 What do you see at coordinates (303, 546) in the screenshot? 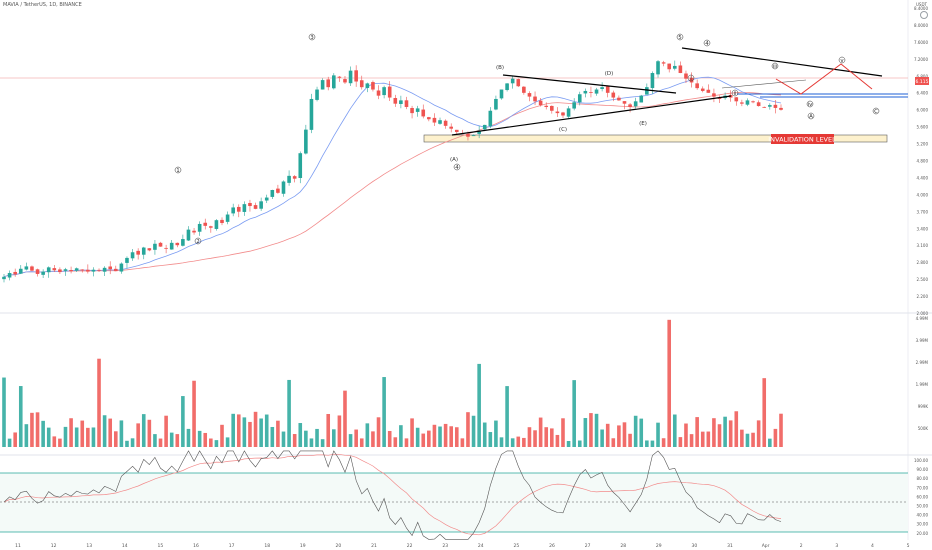
I see `time-axis-label: 19` at bounding box center [303, 546].